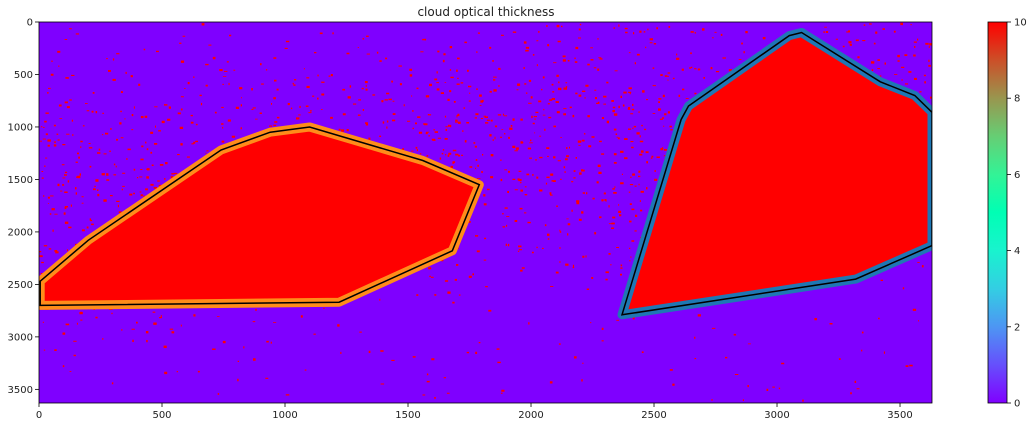 The height and width of the screenshot is (427, 1033). I want to click on y-tick-label: 3000, so click(20, 337).